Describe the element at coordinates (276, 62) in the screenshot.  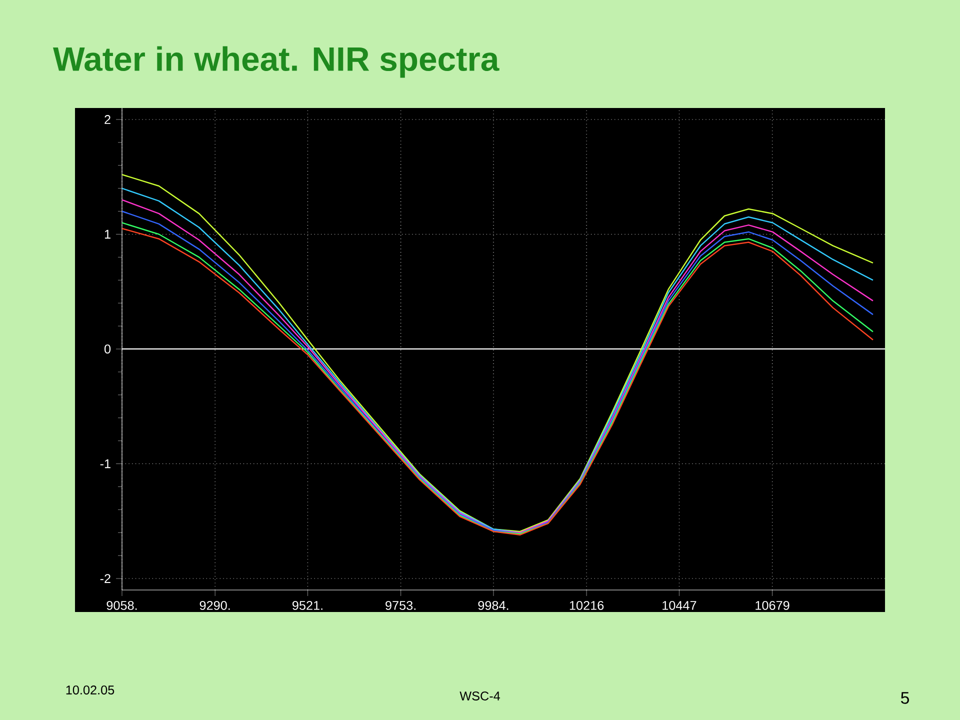
I see `chart-title: Water in wheat. NIR spectra` at that location.